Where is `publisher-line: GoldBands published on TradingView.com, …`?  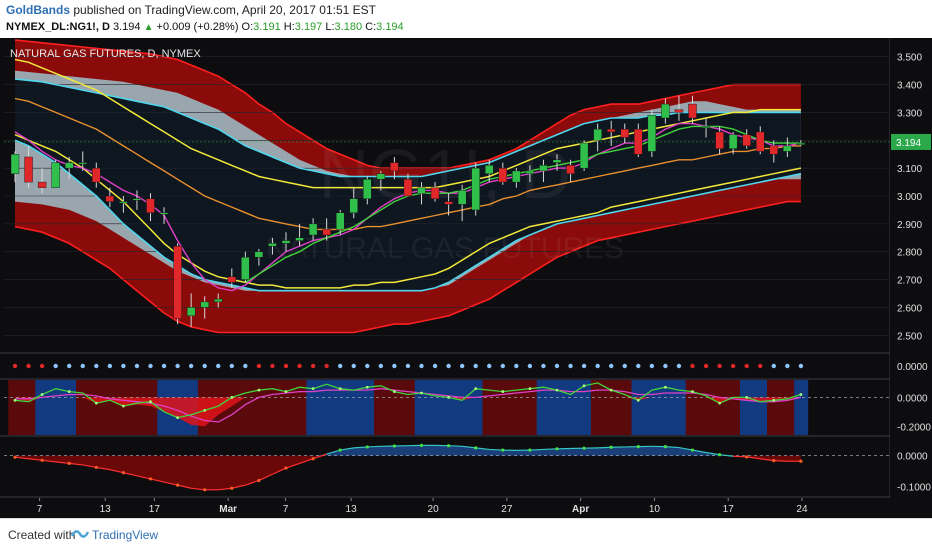 publisher-line: GoldBands published on TradingView.com, … is located at coordinates (191, 10).